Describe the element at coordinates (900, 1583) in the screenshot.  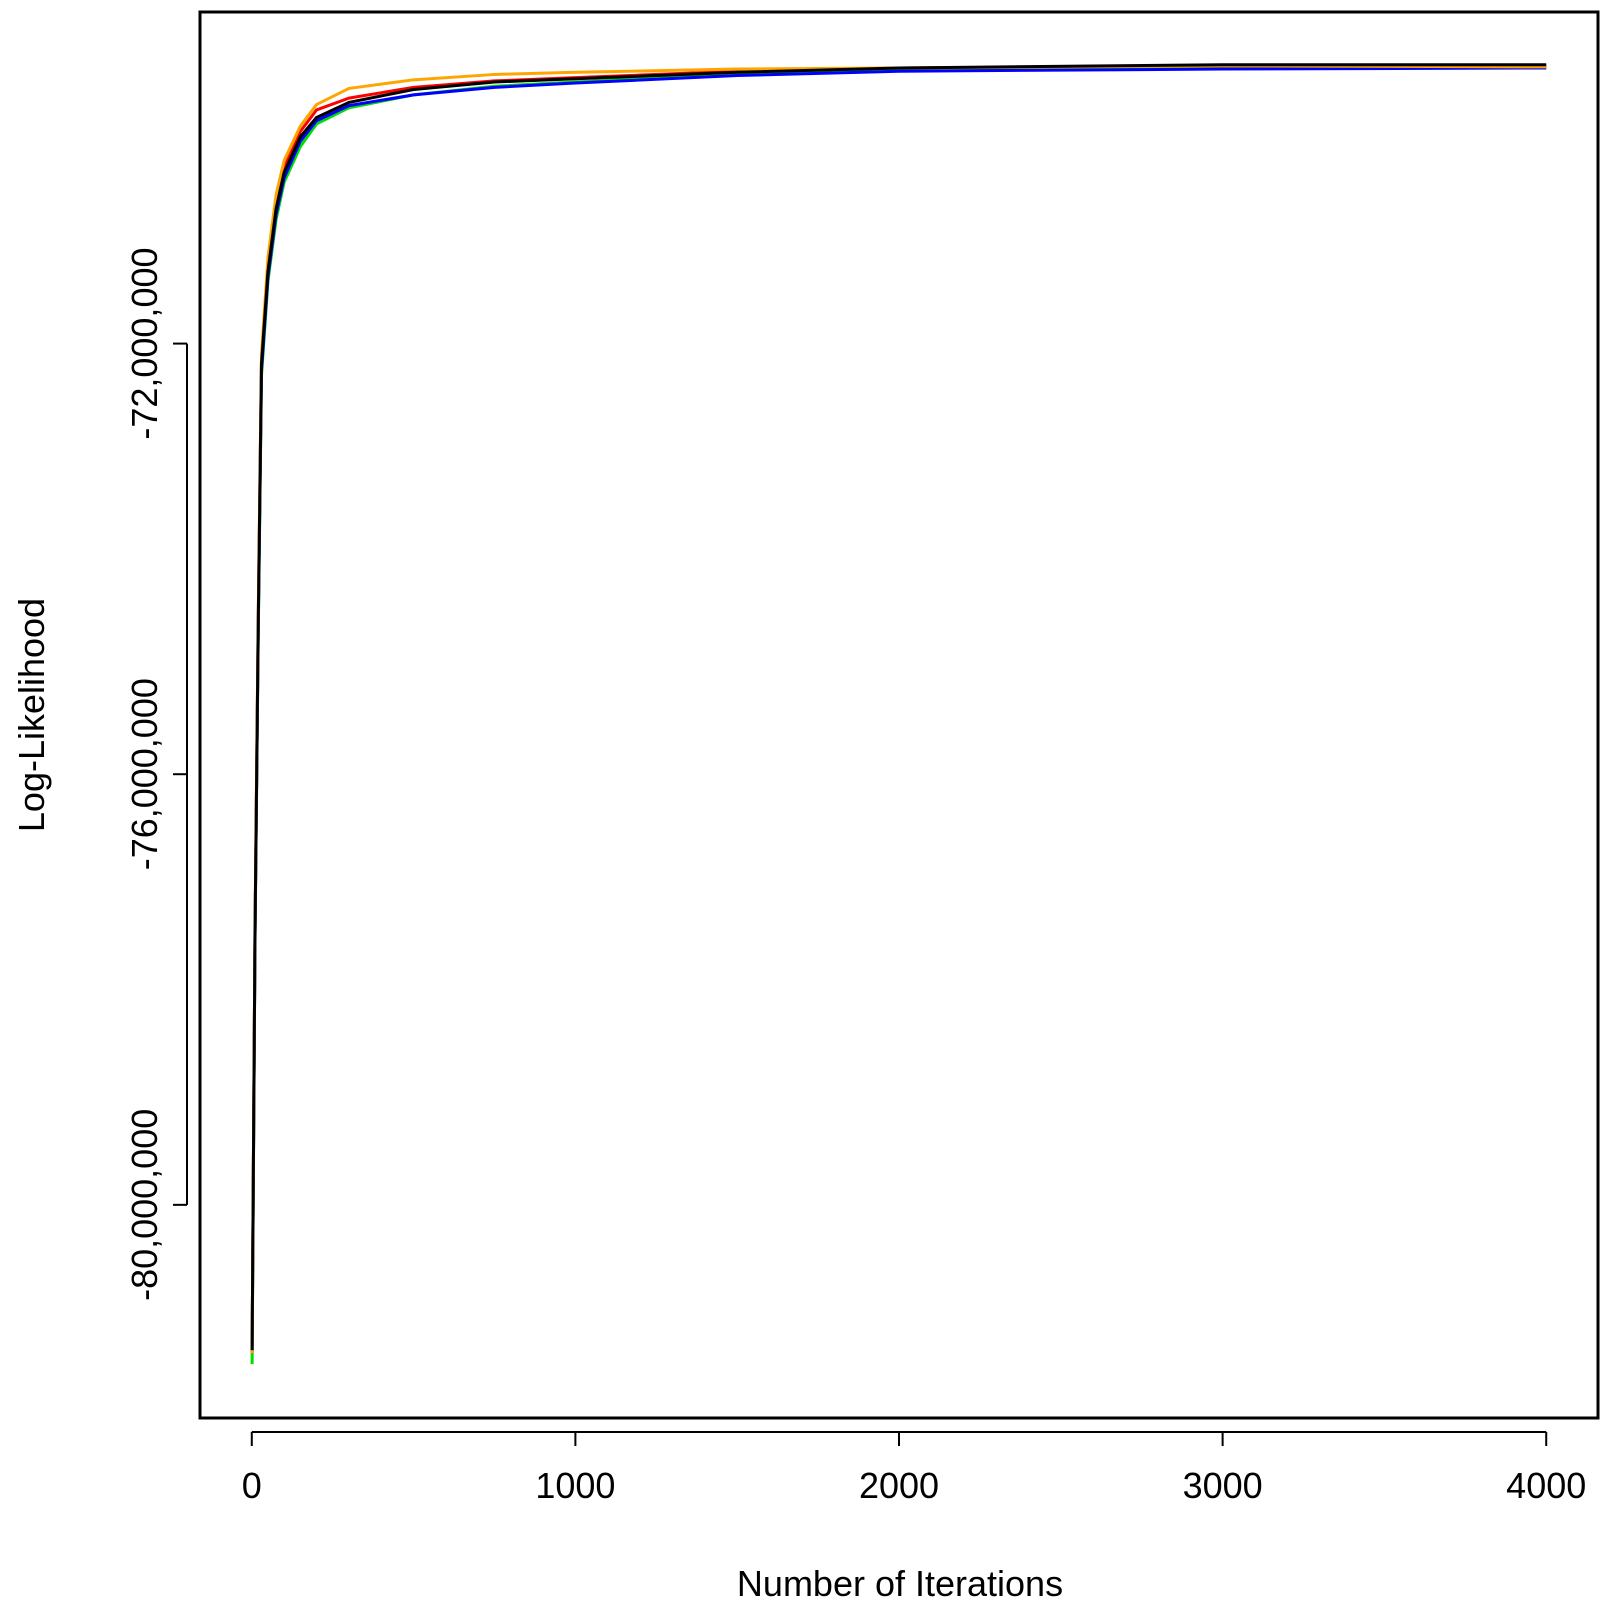
I see `x-axis-title: Number of Iterations` at that location.